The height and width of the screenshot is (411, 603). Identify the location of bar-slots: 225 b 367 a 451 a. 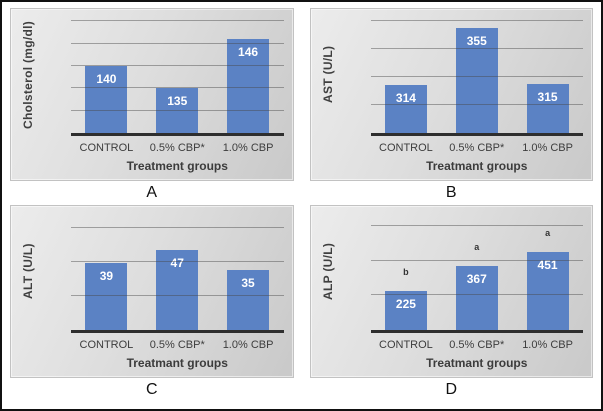
(477, 272).